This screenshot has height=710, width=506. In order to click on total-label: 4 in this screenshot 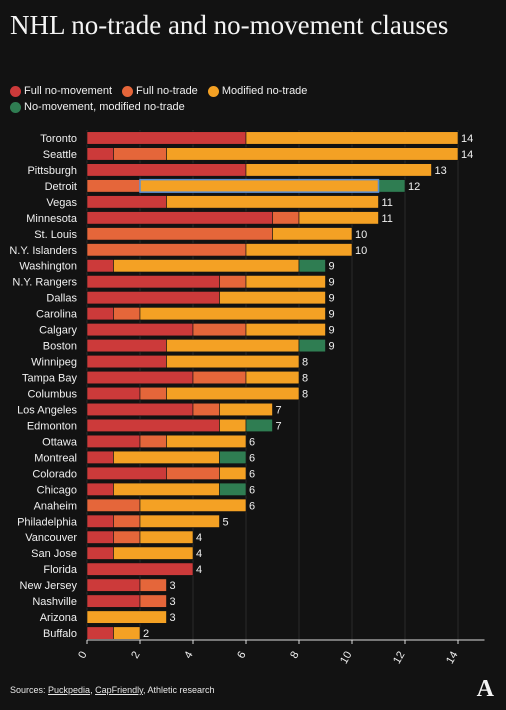, I will do `click(199, 554)`.